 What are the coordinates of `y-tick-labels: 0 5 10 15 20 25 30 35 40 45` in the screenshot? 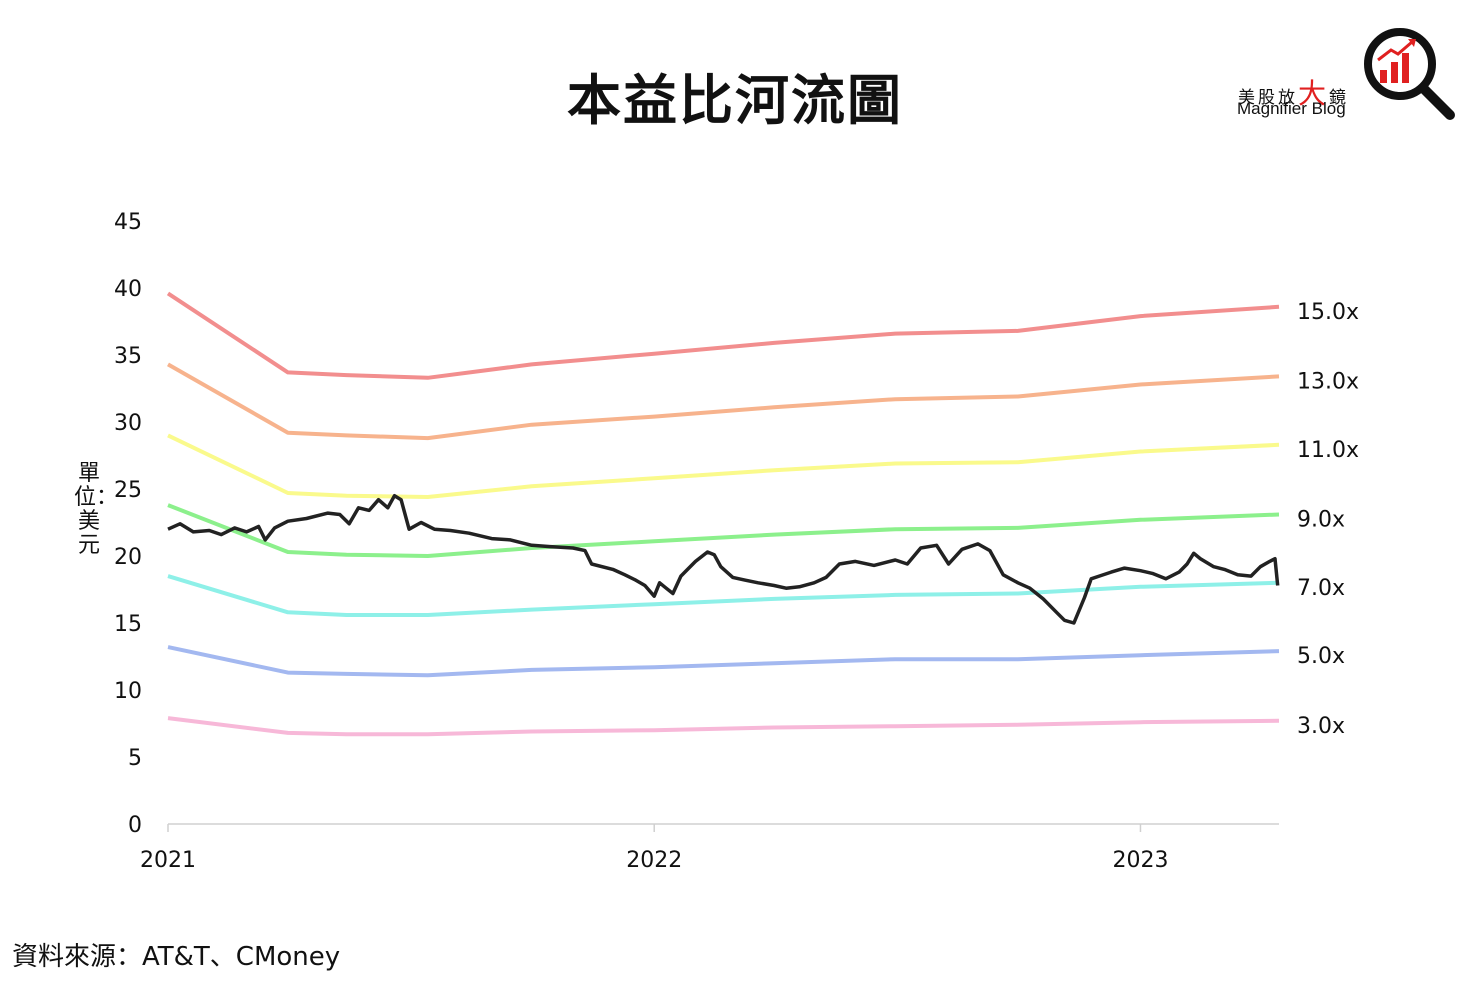 It's located at (128, 524).